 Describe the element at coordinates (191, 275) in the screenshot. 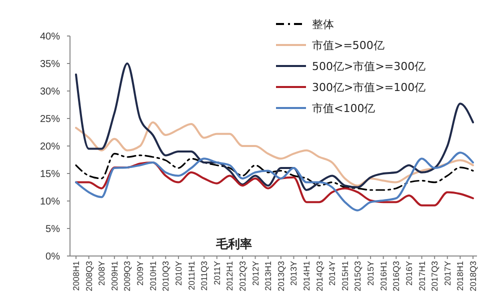

I see `x-tick-label: 2011H1` at that location.